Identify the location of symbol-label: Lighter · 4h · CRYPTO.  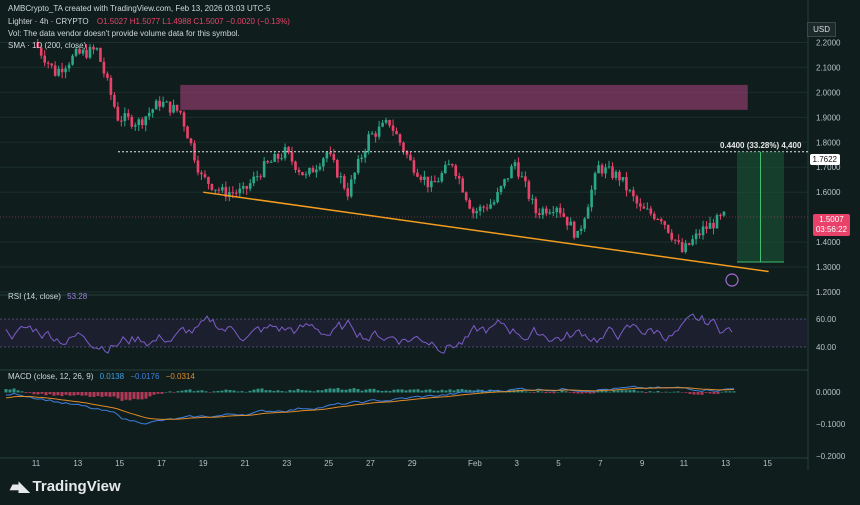
(48, 21).